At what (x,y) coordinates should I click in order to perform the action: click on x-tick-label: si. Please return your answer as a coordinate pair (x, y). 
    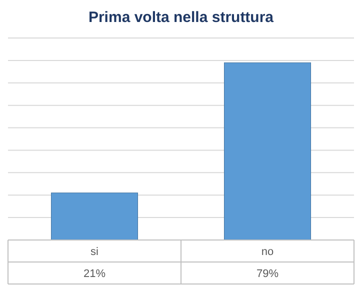
    Looking at the image, I should click on (94, 252).